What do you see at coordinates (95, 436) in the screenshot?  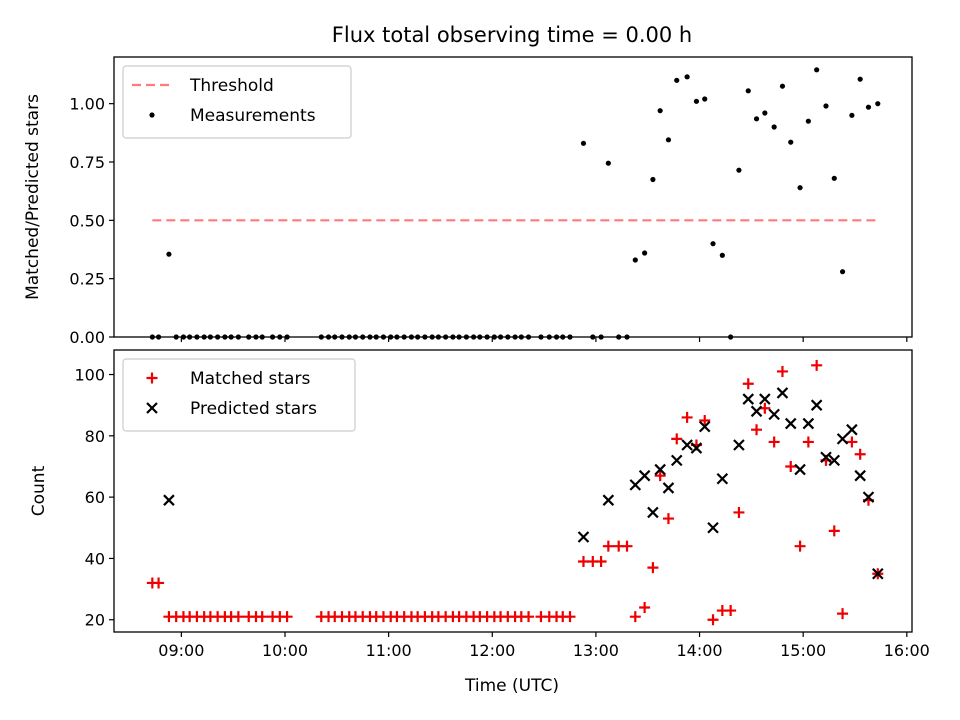 I see `y-tick-label: 80` at bounding box center [95, 436].